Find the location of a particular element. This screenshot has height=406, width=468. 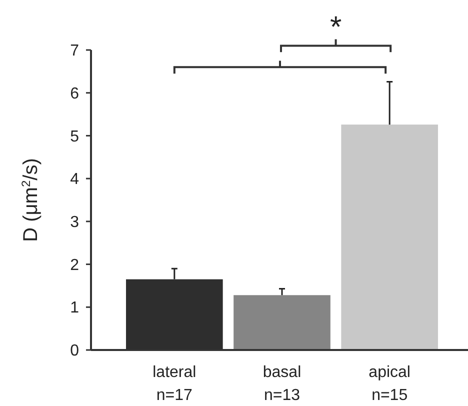

x-tick-label: basal n=13 is located at coordinates (282, 384).